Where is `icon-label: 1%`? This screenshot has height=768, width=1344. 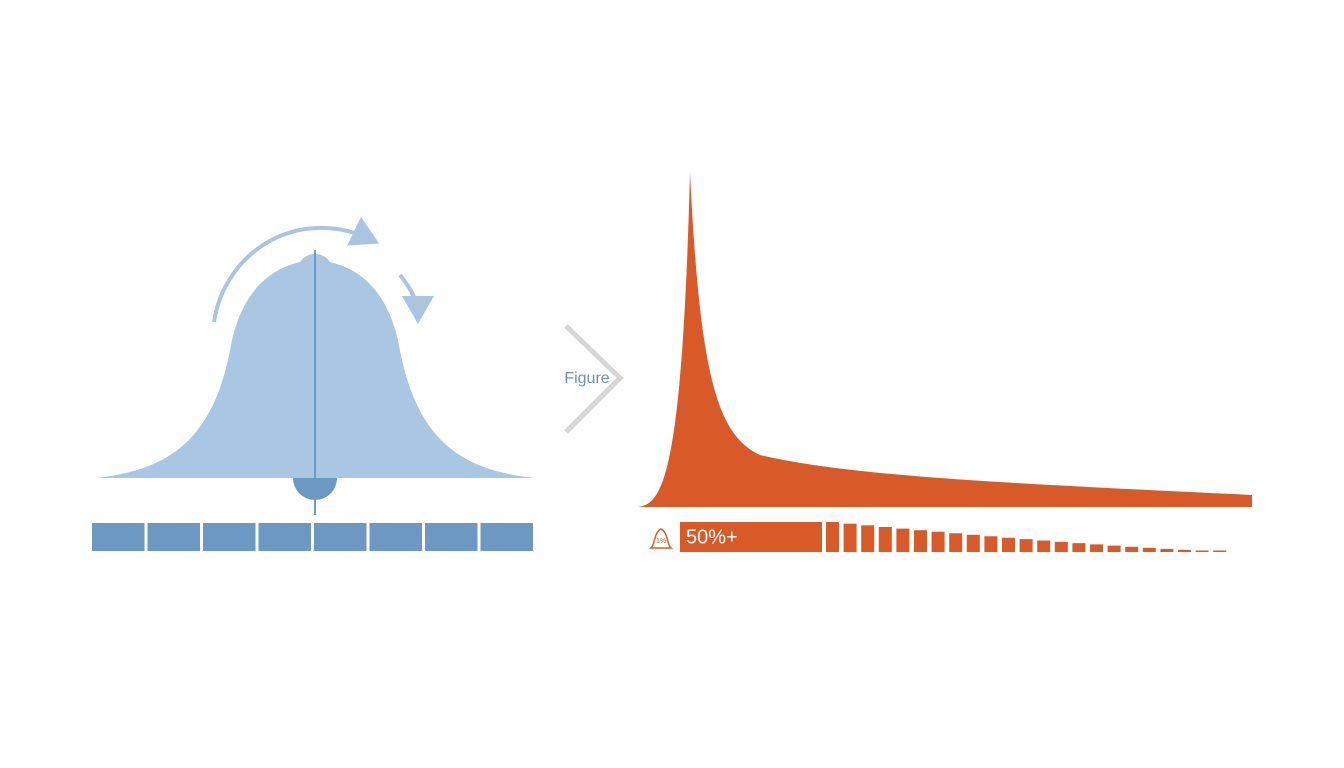 icon-label: 1% is located at coordinates (661, 541).